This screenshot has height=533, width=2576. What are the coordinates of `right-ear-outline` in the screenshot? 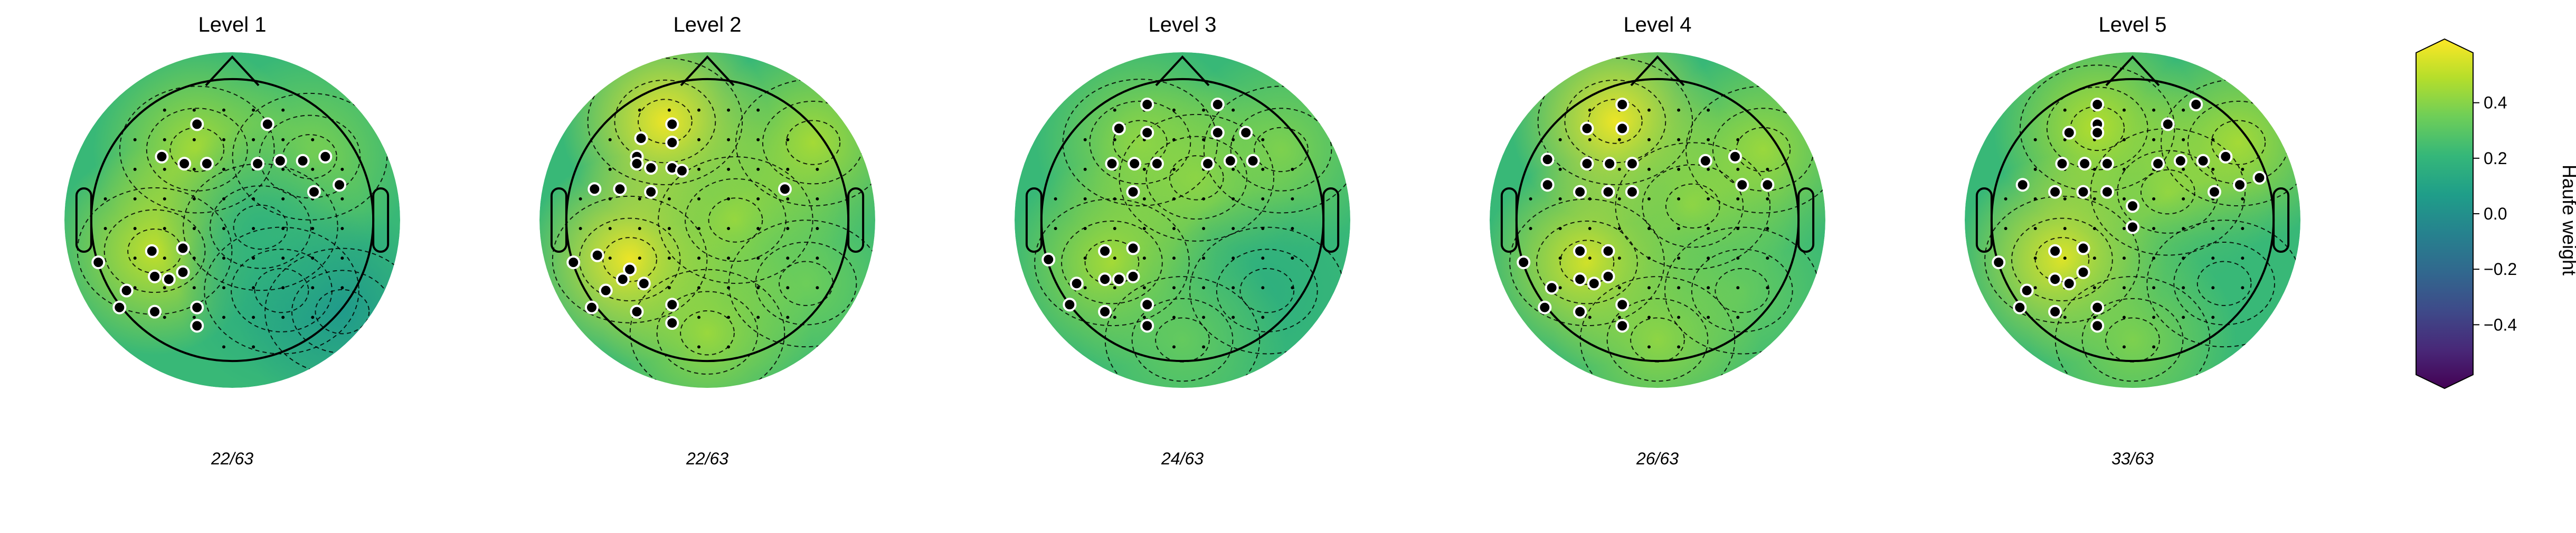 It's located at (2281, 220).